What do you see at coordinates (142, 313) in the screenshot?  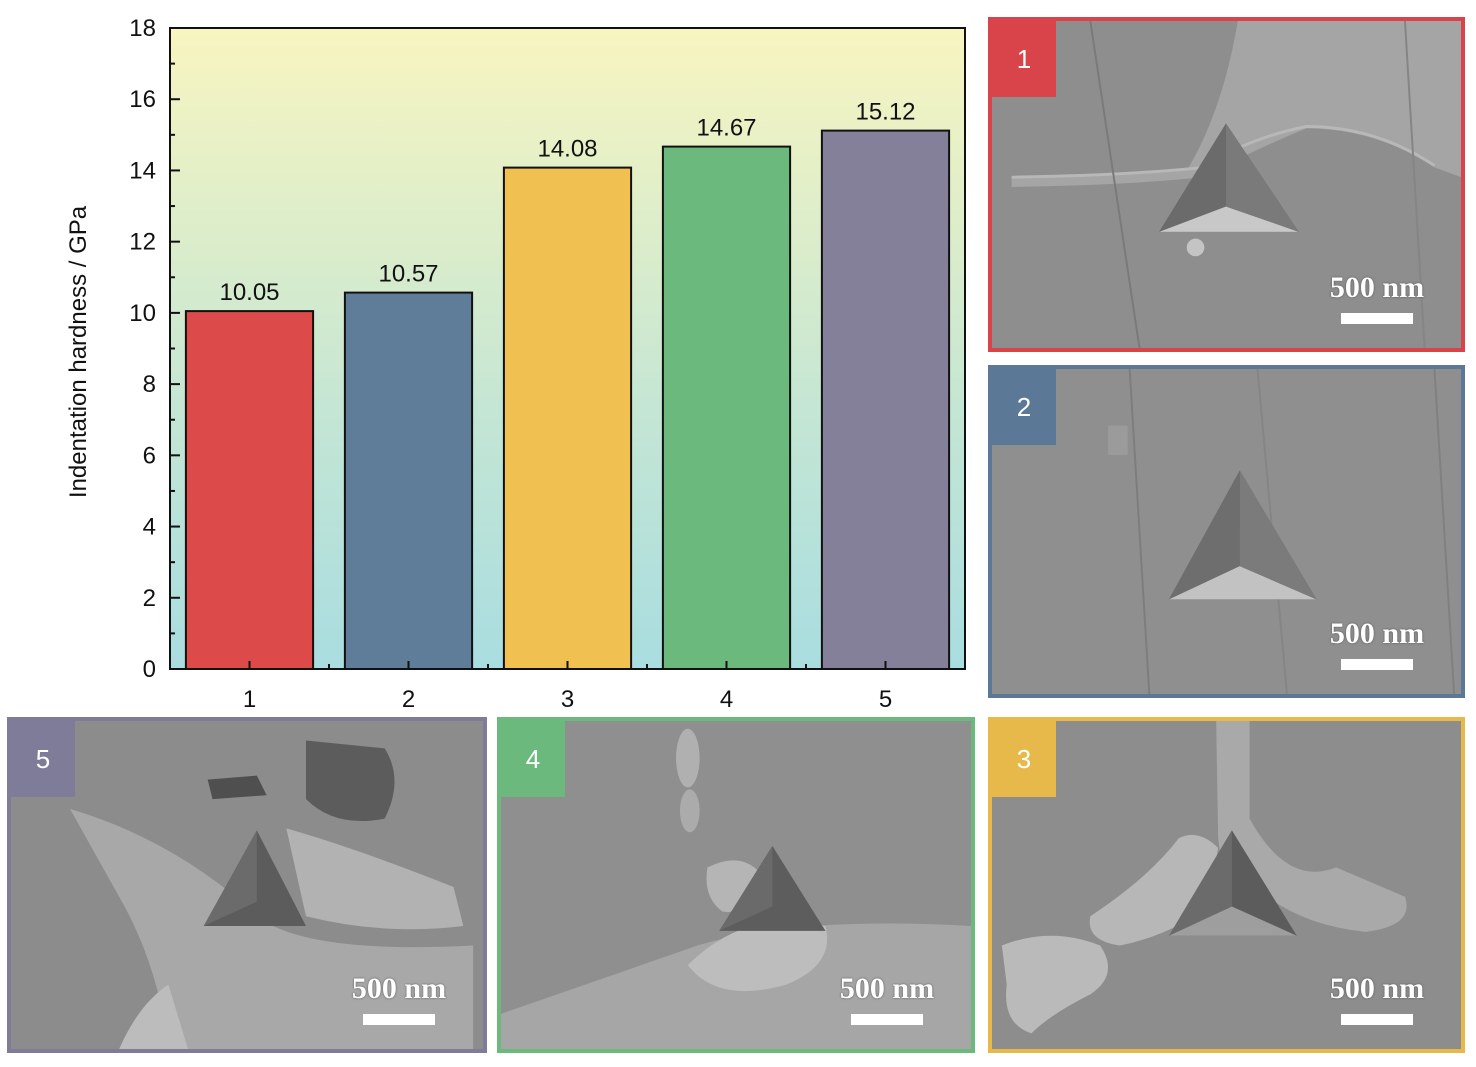 I see `y-tick-label-10: 10` at bounding box center [142, 313].